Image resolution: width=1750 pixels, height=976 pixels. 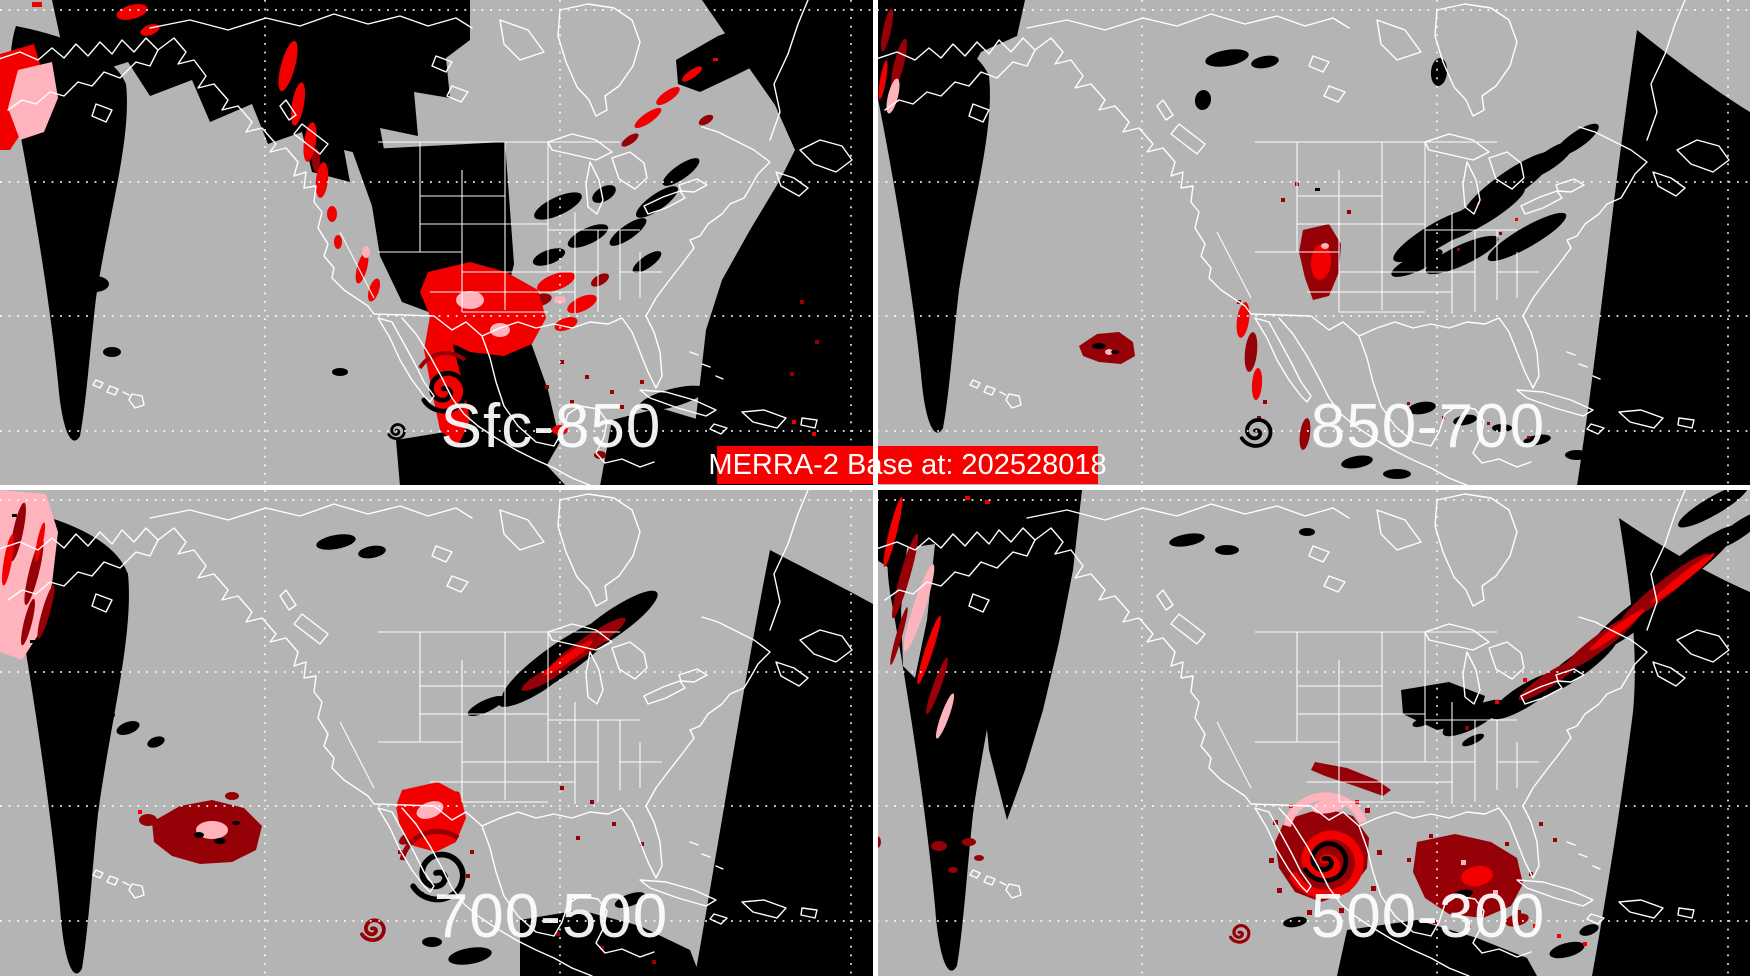 I want to click on panel-label: 700-500, so click(x=551, y=916).